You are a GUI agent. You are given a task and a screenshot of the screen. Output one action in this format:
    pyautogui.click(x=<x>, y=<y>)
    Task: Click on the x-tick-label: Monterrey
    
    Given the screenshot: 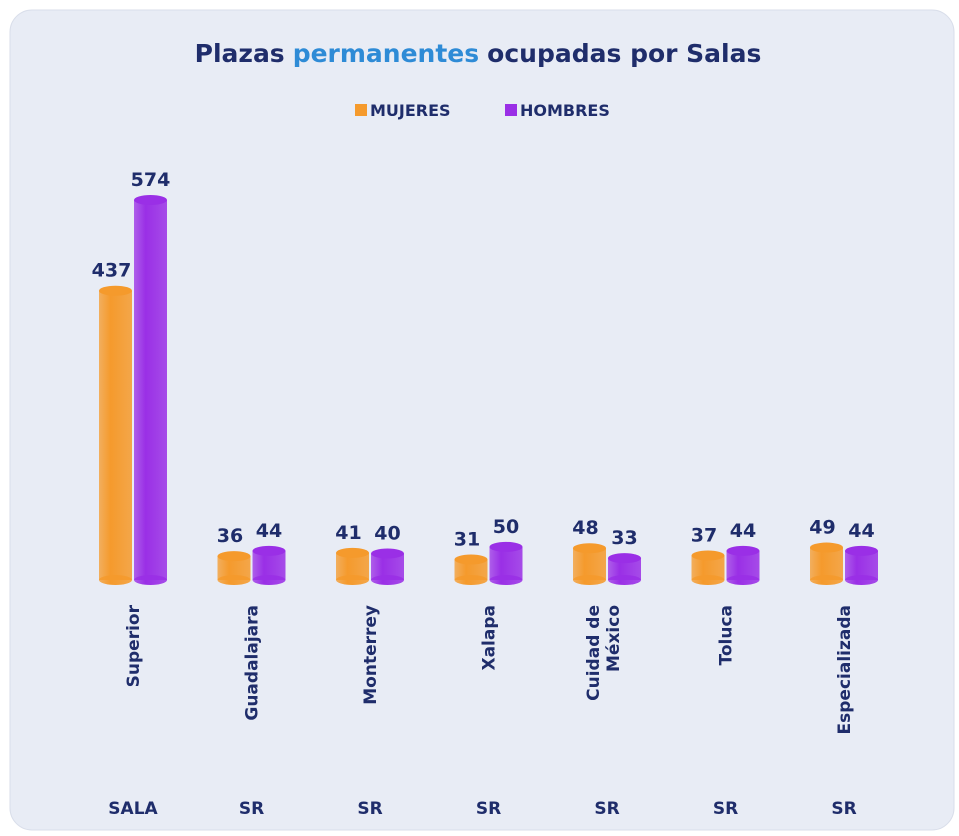 What is the action you would take?
    pyautogui.click(x=371, y=655)
    